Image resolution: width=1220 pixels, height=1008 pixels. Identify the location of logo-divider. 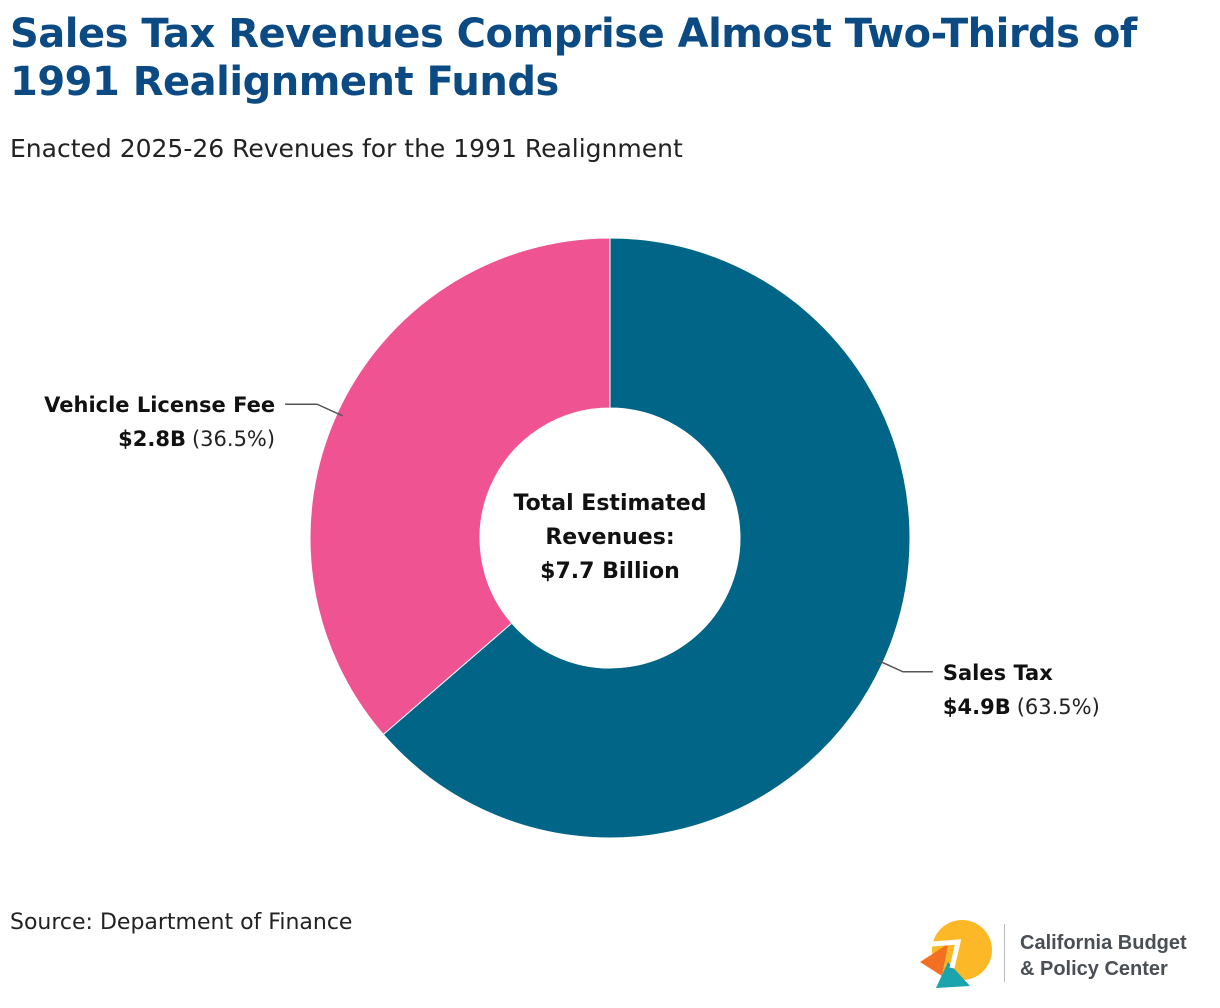
(1004, 953).